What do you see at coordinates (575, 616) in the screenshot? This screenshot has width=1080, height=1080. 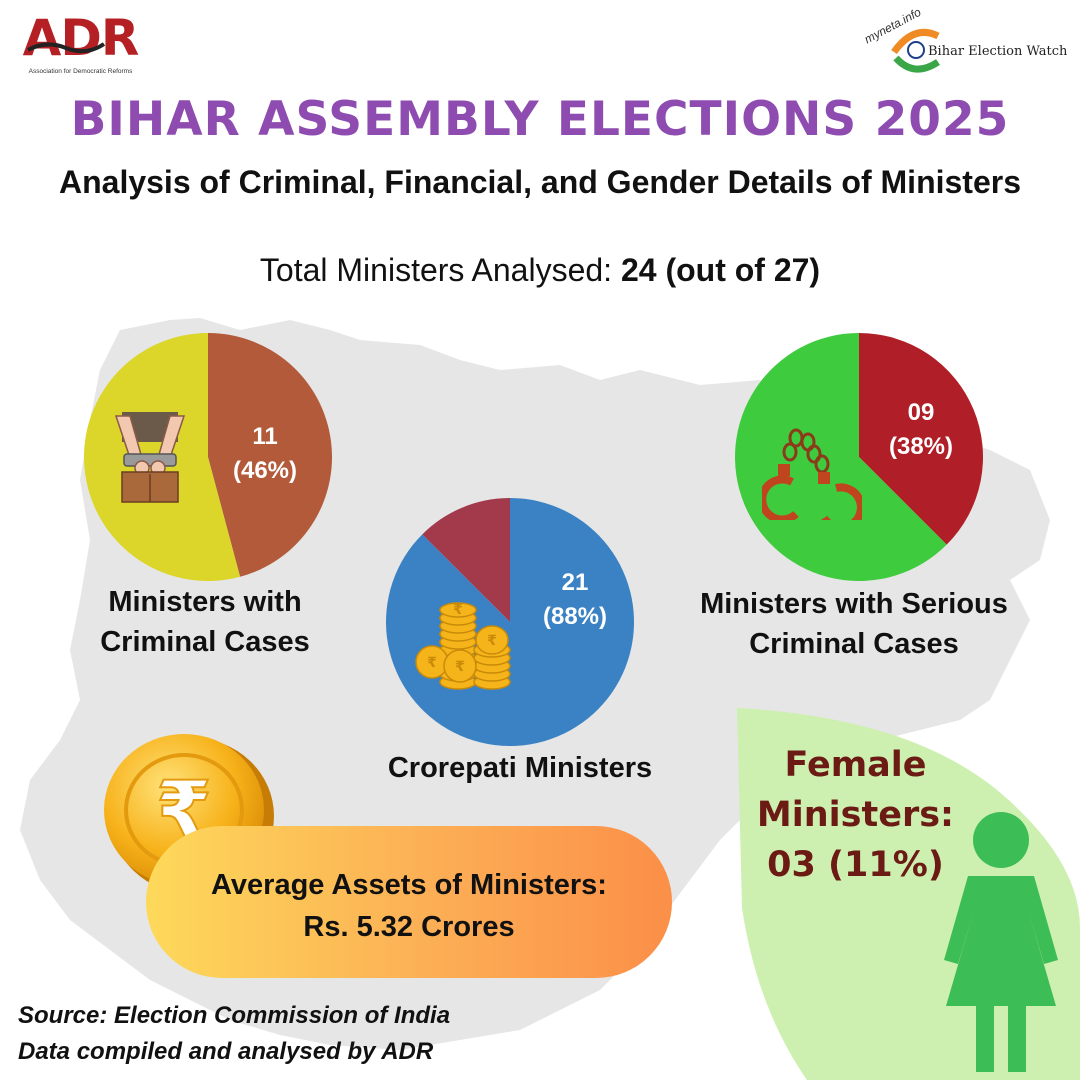 I see `crorepati-percent: (88%)` at bounding box center [575, 616].